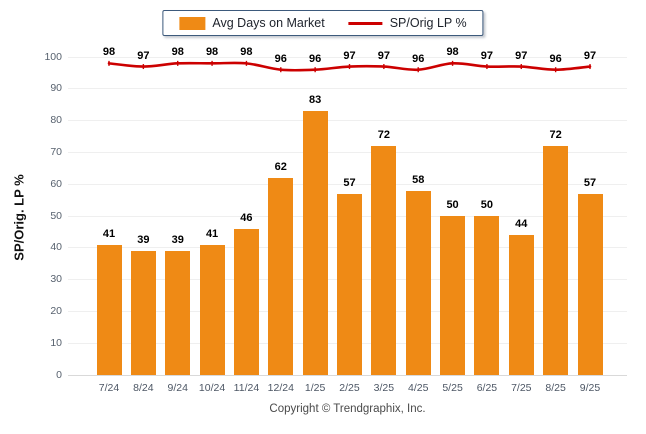 The width and height of the screenshot is (646, 434). Describe the element at coordinates (143, 388) in the screenshot. I see `x-tick-label: 8/24` at that location.